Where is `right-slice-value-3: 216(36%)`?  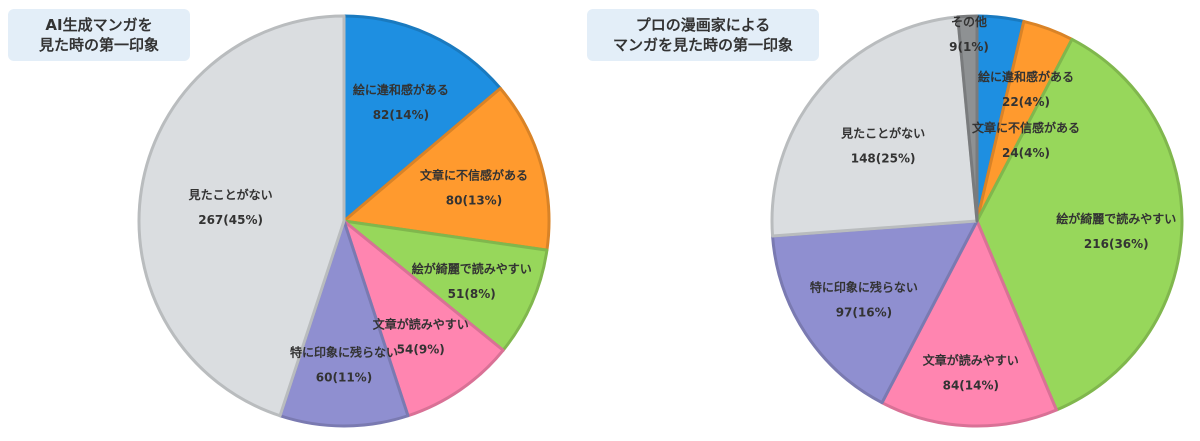 right-slice-value-3: 216(36%) is located at coordinates (1116, 244).